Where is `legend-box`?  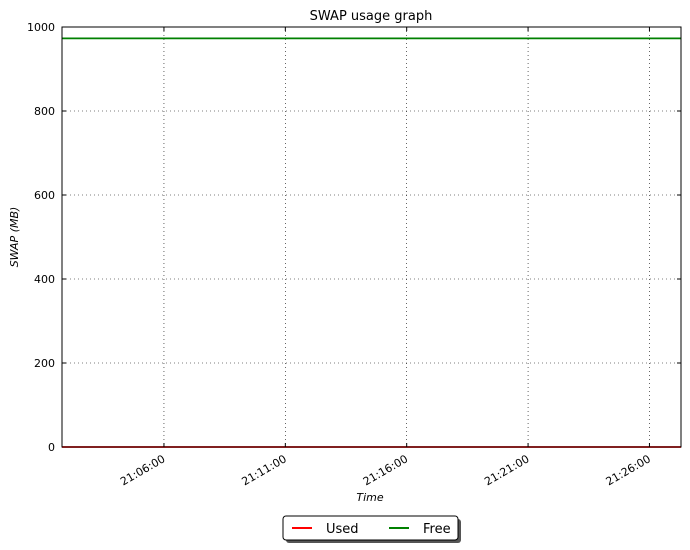 legend-box is located at coordinates (370, 528).